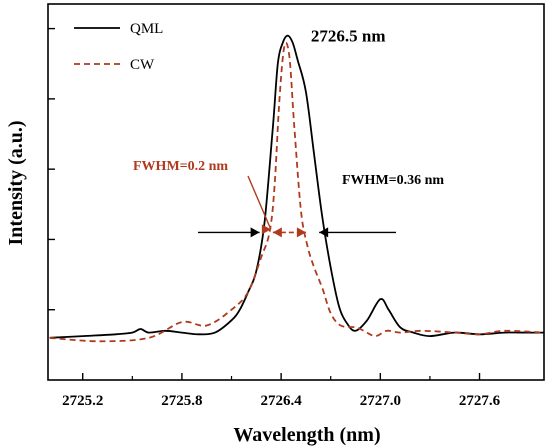  I want to click on peak-label: 2726.5 nm, so click(348, 36).